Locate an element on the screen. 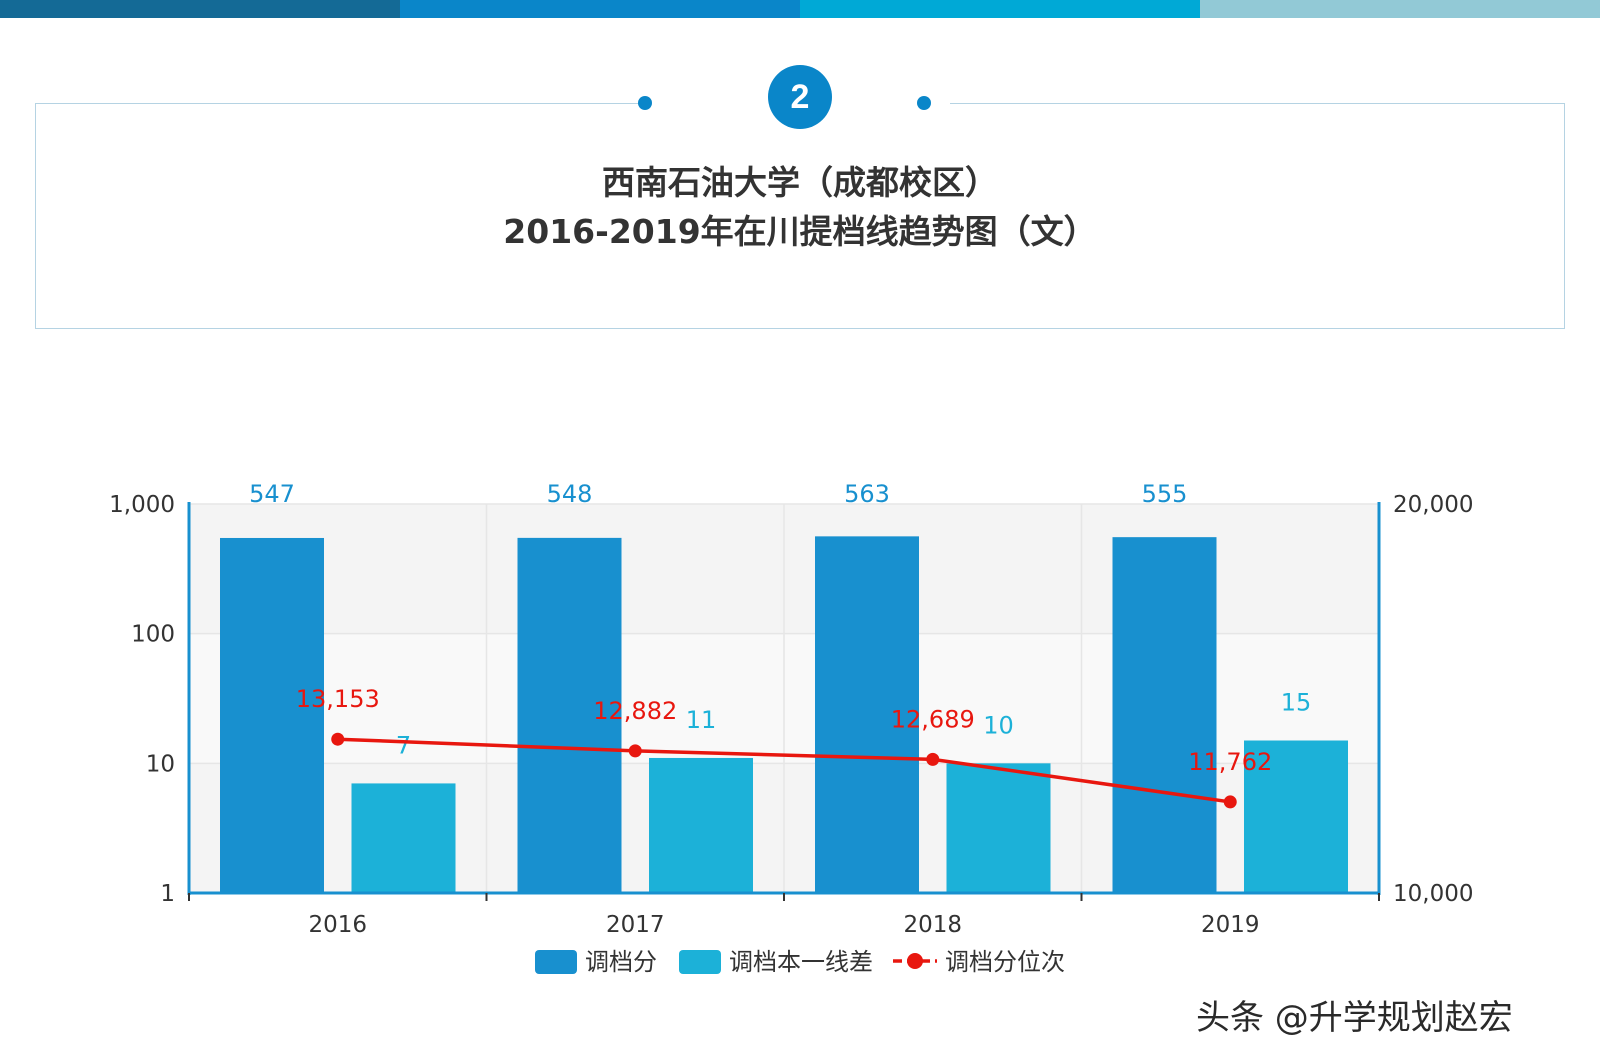 This screenshot has width=1600, height=1060. bar-score-2016 is located at coordinates (272, 715).